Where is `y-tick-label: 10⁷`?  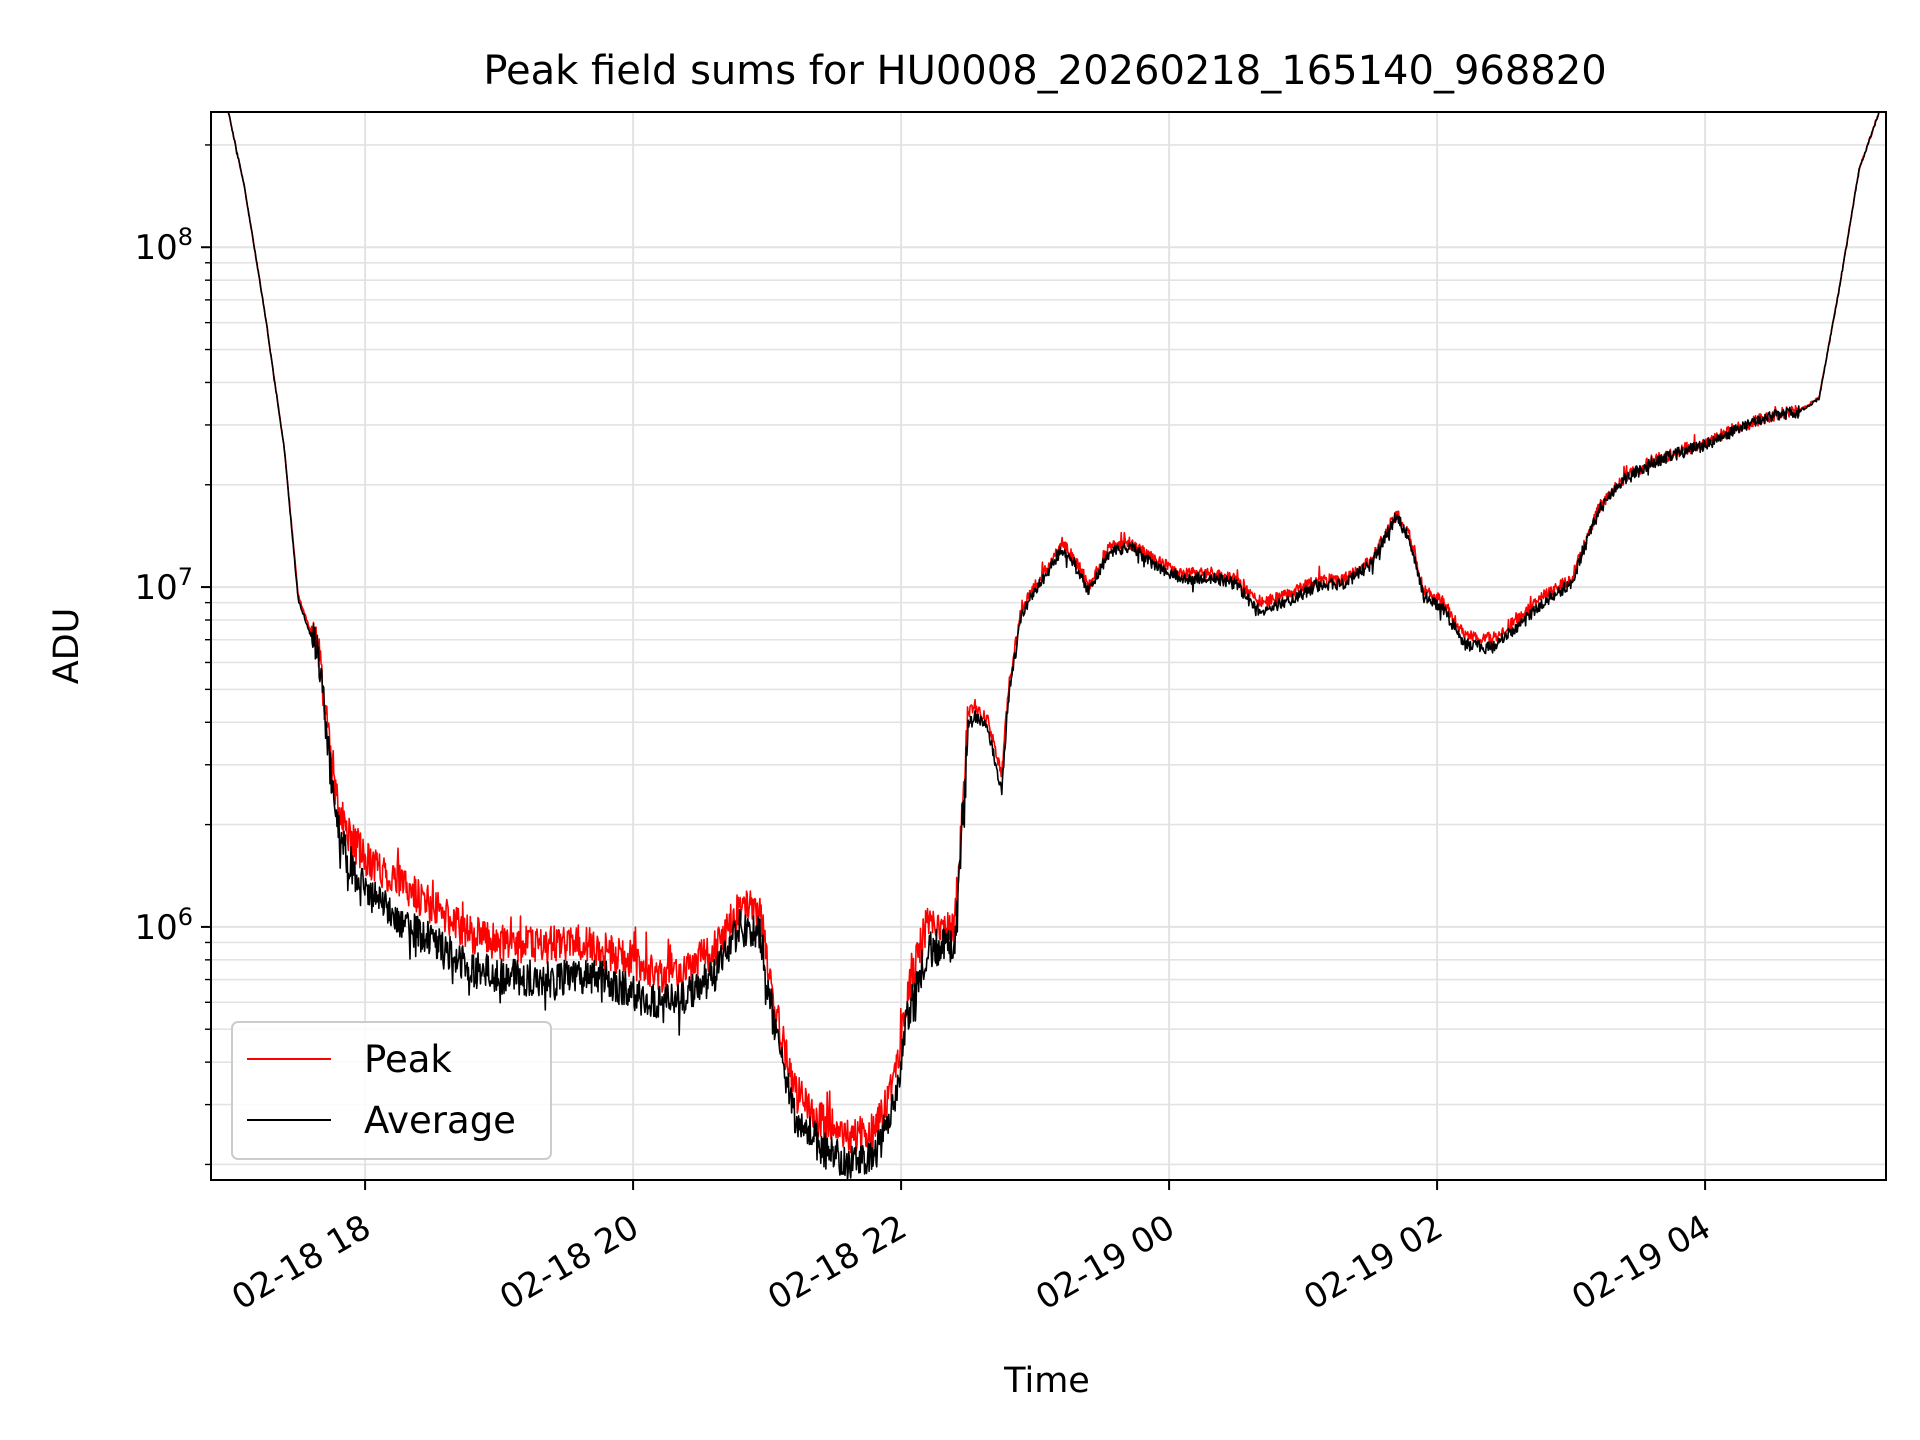 y-tick-label: 10⁷ is located at coordinates (163, 585).